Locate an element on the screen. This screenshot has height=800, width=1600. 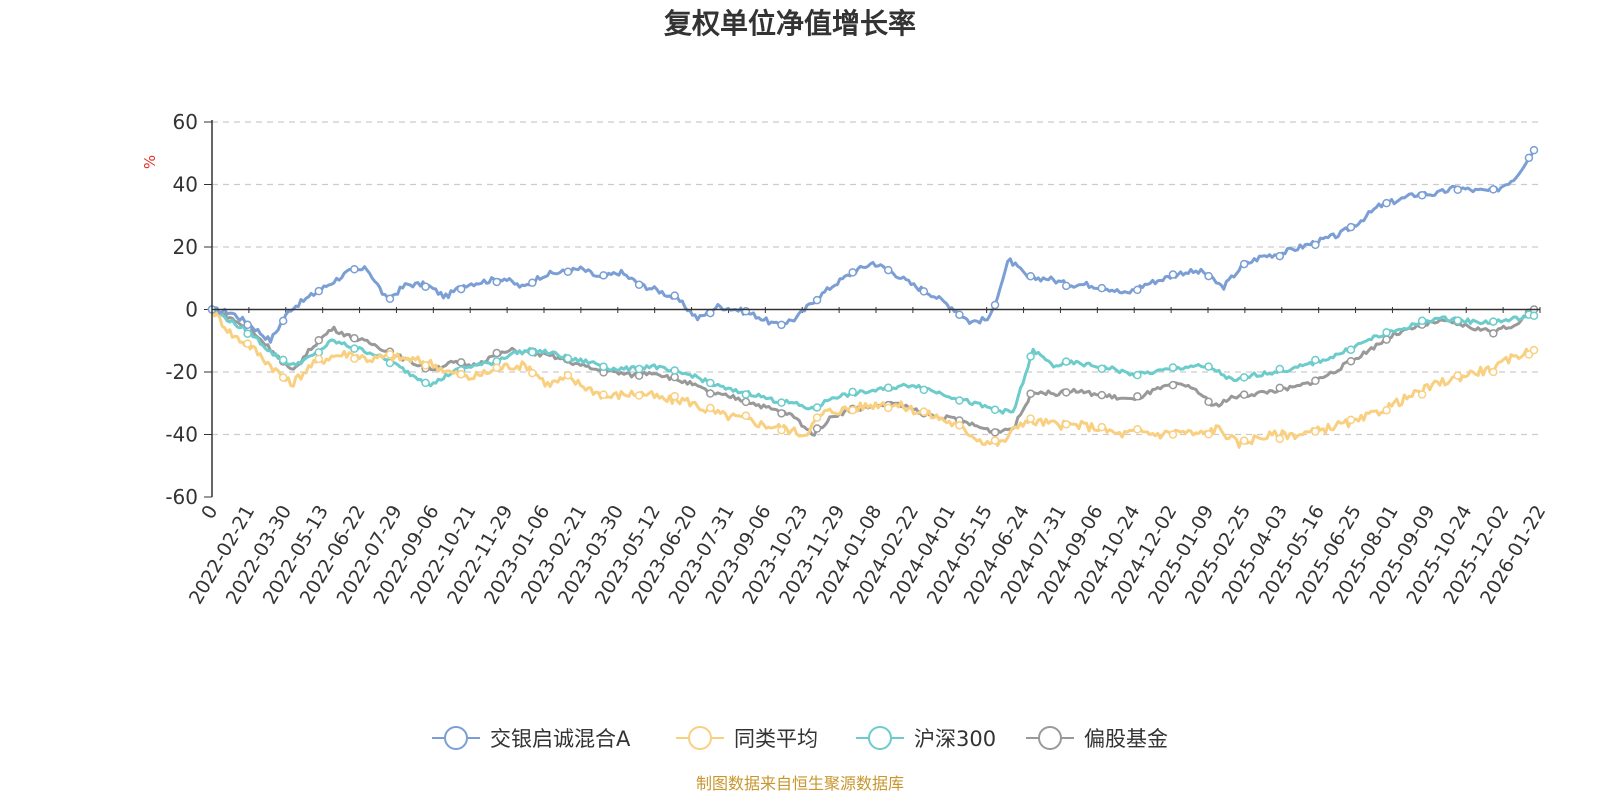
x-tick-label: 0 is located at coordinates (209, 512).